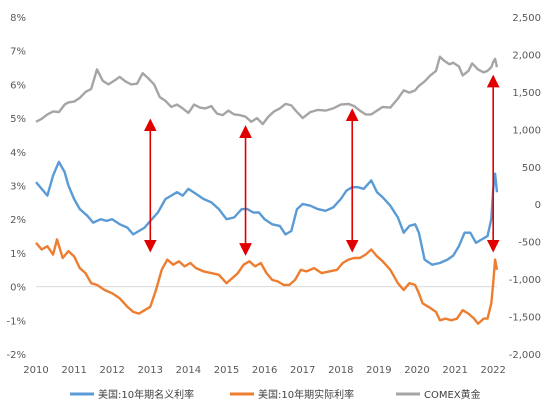 Image resolution: width=550 pixels, height=412 pixels. Describe the element at coordinates (340, 370) in the screenshot. I see `x-tick-label: 2018` at that location.